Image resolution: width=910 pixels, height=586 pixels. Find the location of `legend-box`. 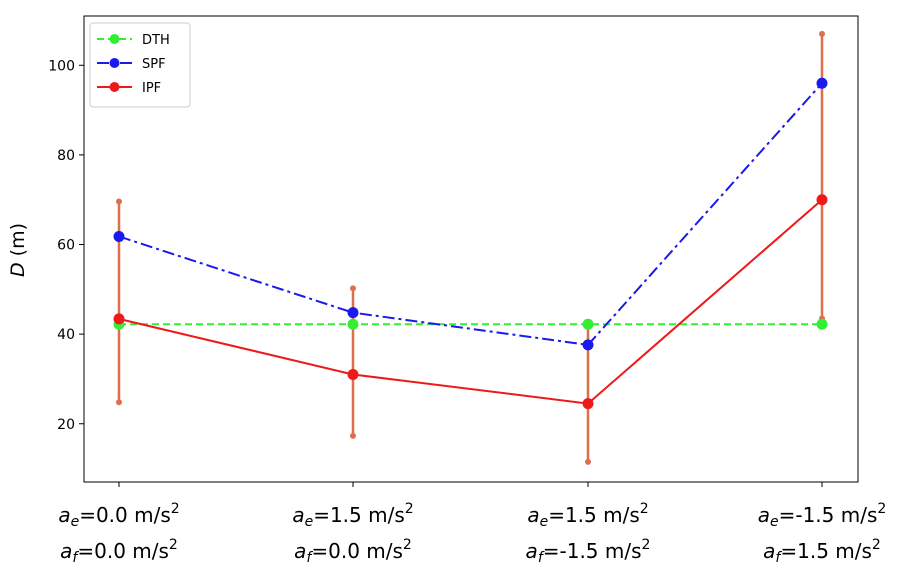

legend-box is located at coordinates (140, 65).